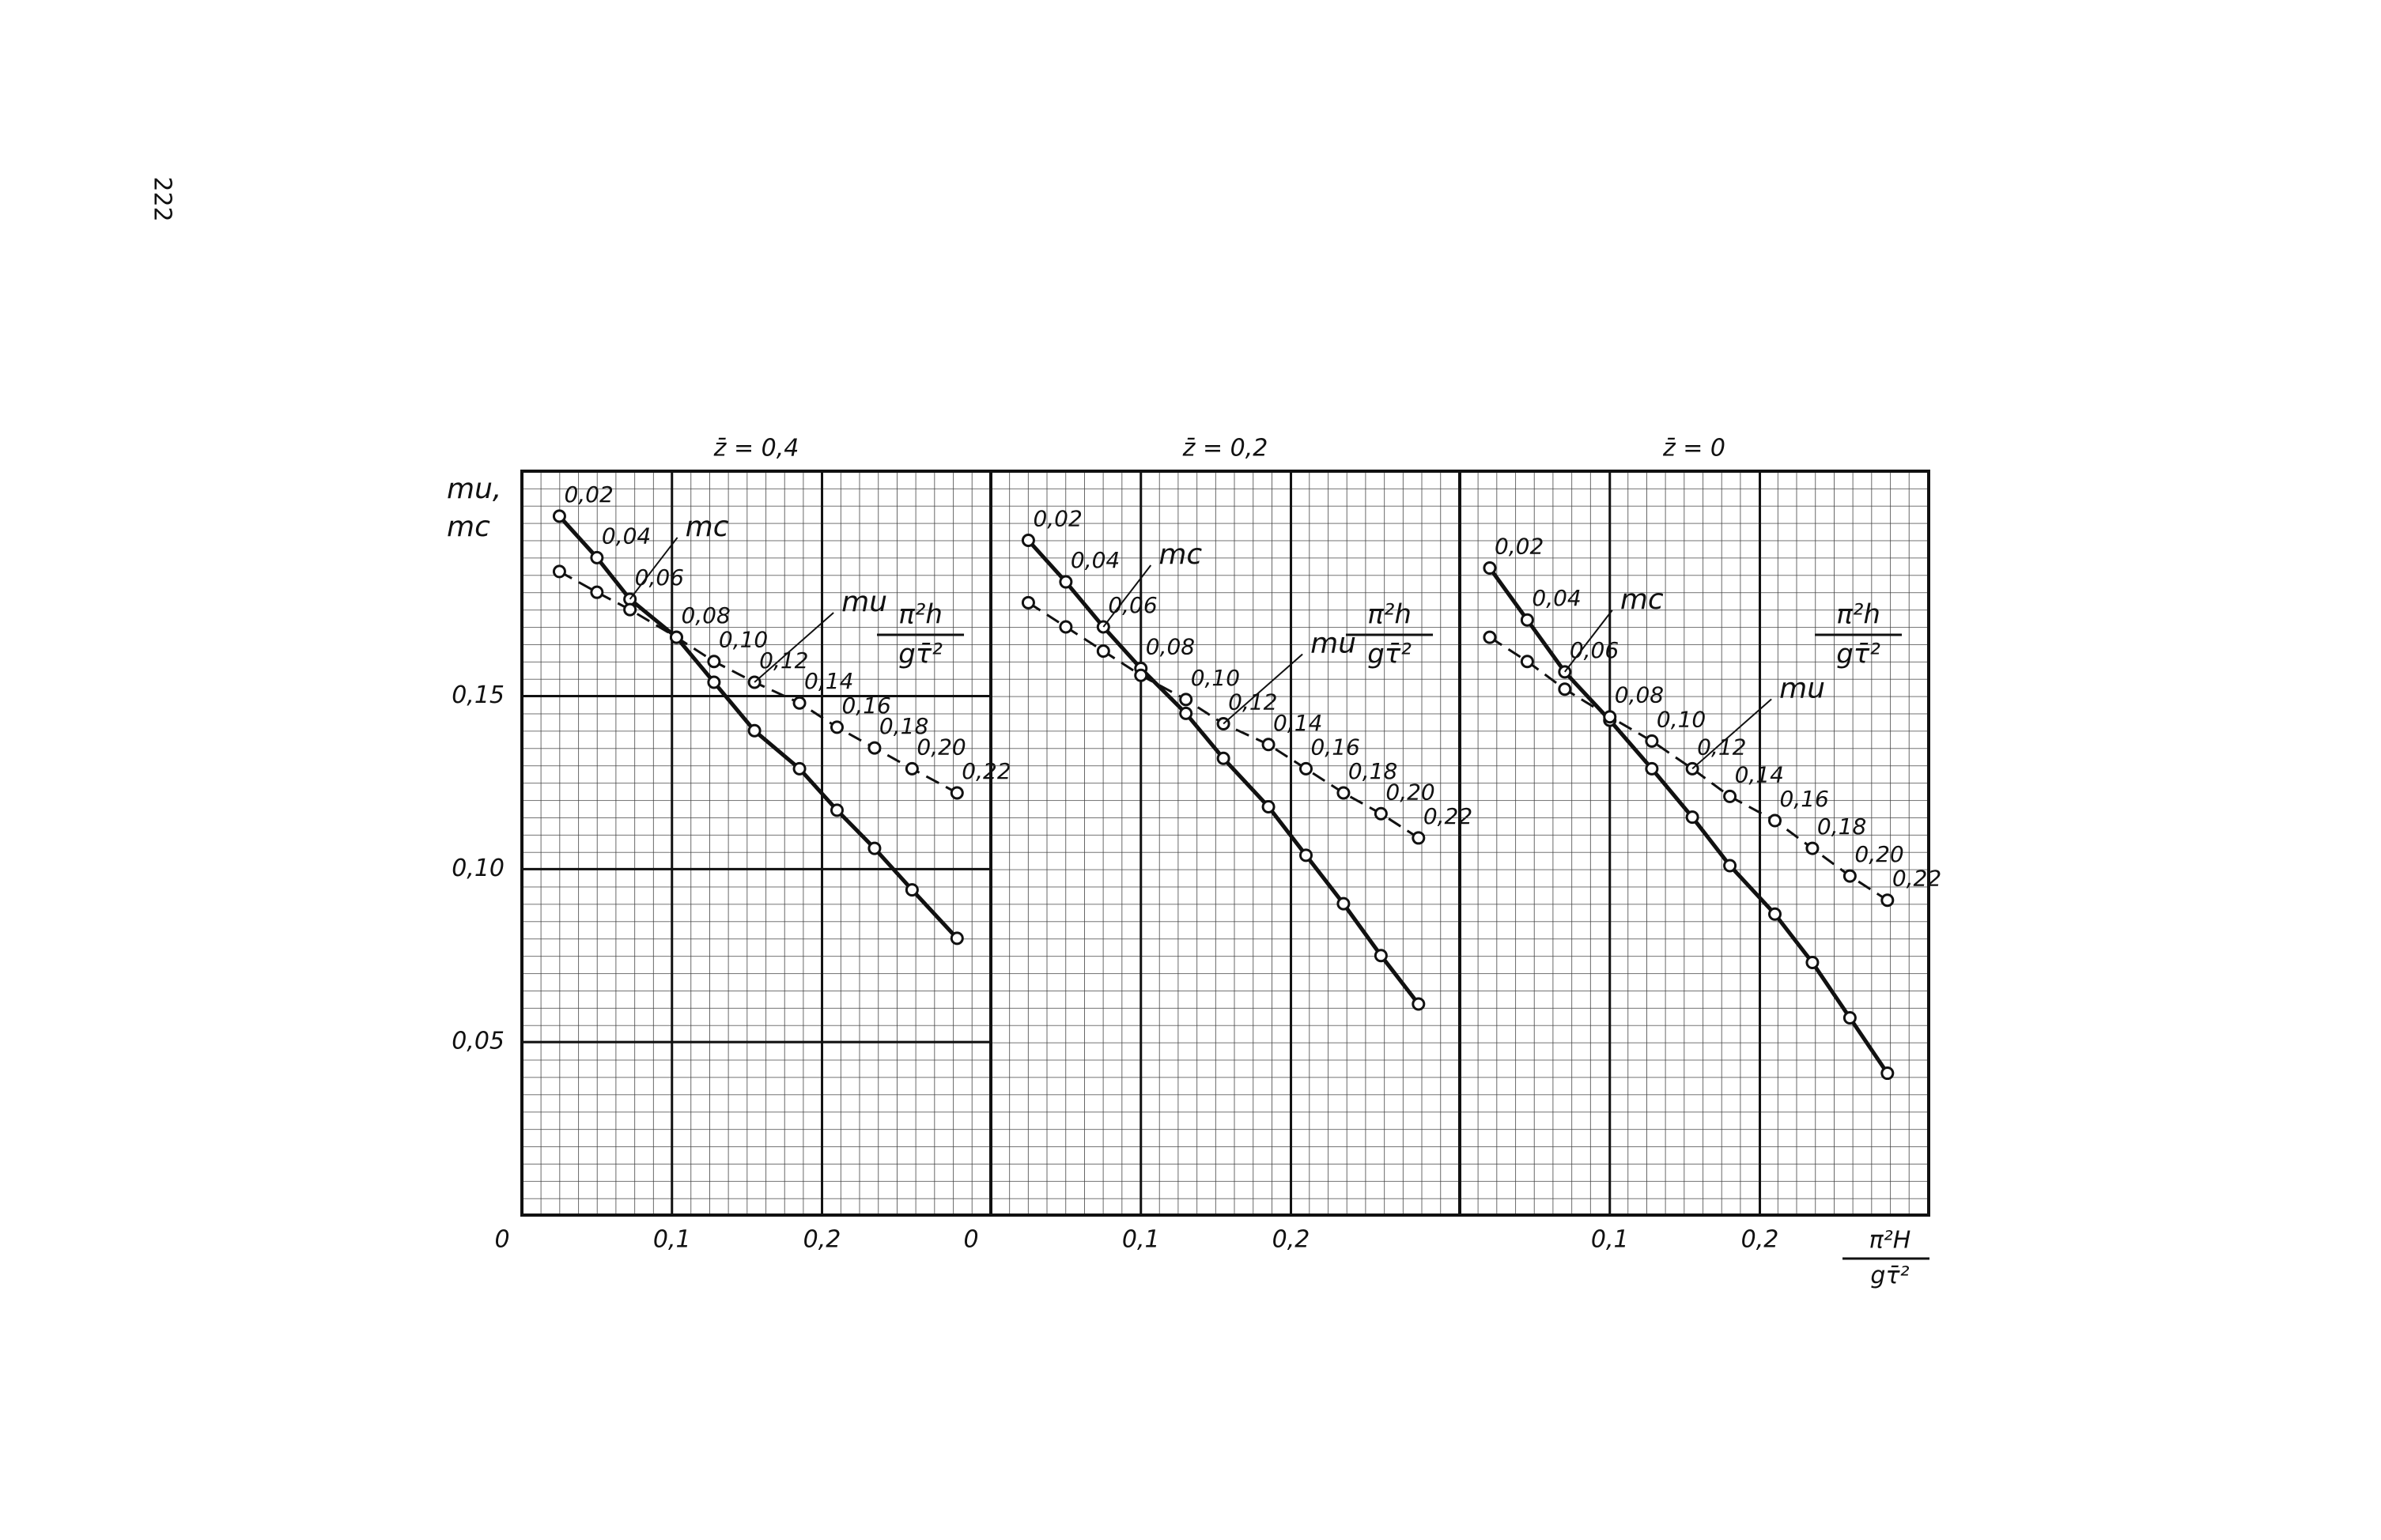 This screenshot has width=2381, height=1540. I want to click on page-number: 222, so click(162, 199).